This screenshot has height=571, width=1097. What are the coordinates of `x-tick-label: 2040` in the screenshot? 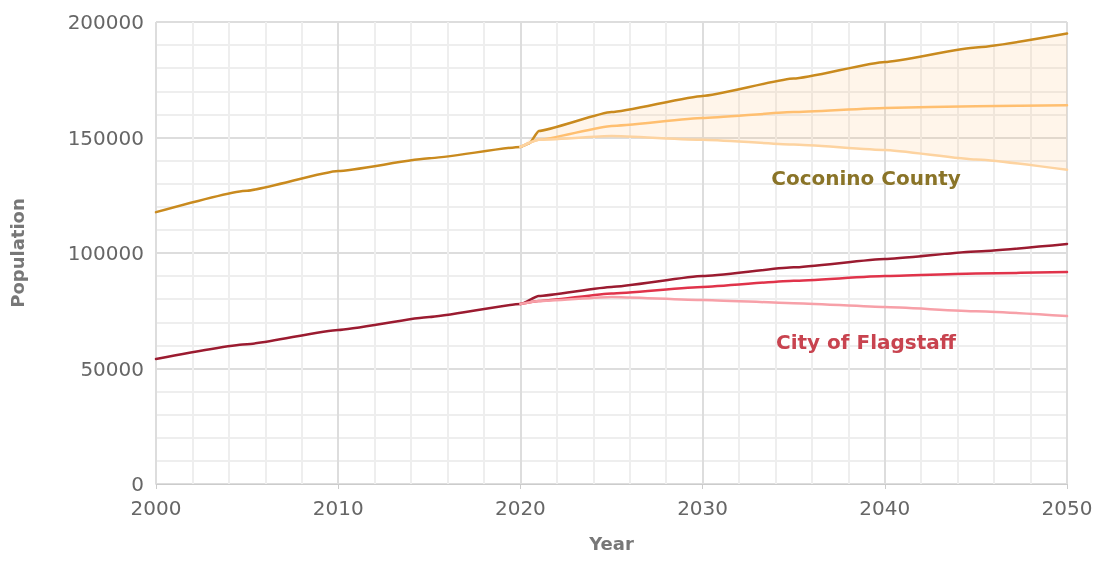 It's located at (885, 508).